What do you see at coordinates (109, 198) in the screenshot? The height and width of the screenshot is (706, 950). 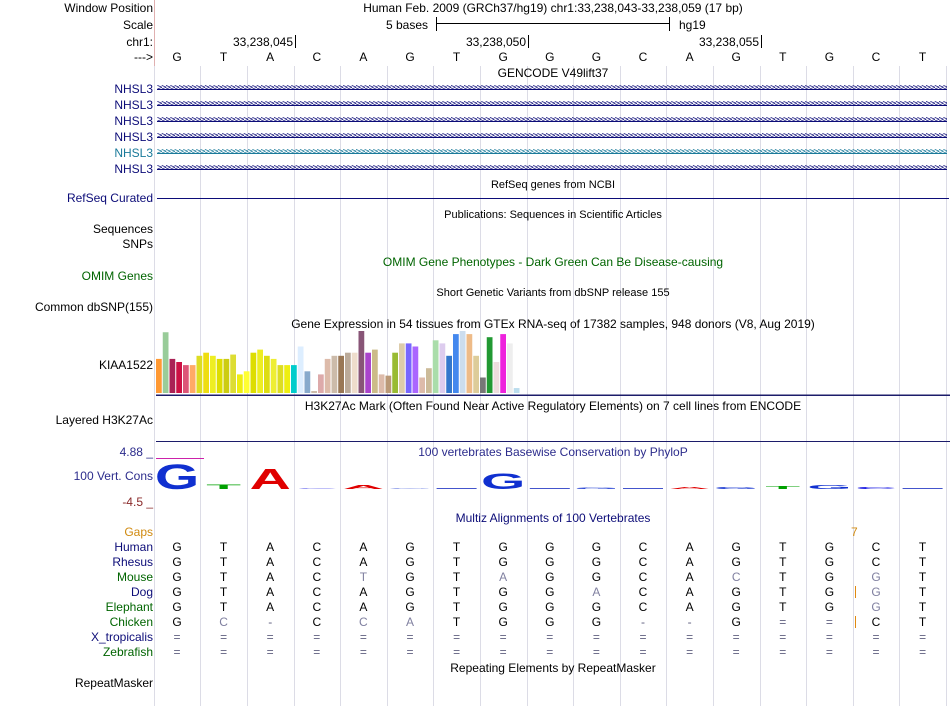 I see `refseq-label: RefSeq Curated` at bounding box center [109, 198].